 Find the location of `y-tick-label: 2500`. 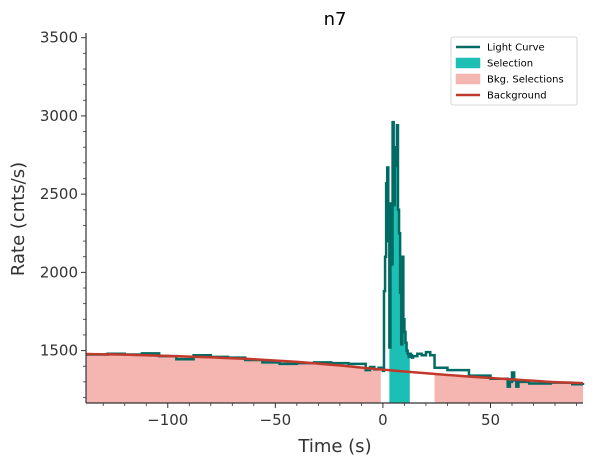

y-tick-label: 2500 is located at coordinates (59, 194).